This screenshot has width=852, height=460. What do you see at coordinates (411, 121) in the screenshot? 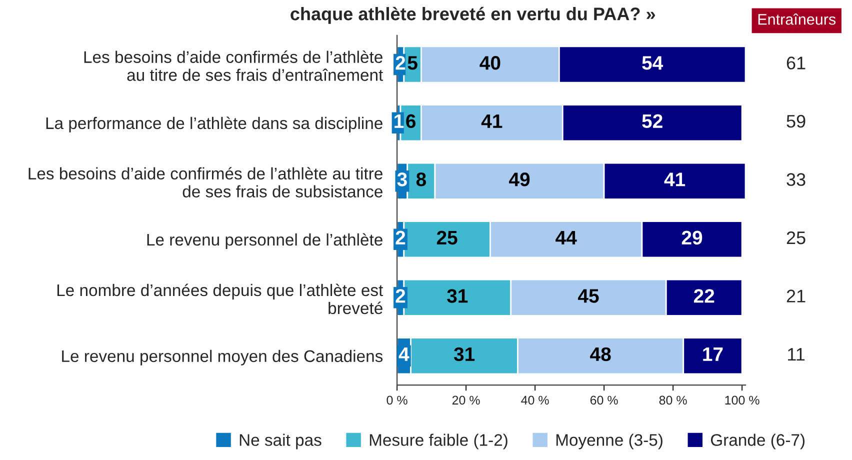
I see `data-label: 6` at bounding box center [411, 121].